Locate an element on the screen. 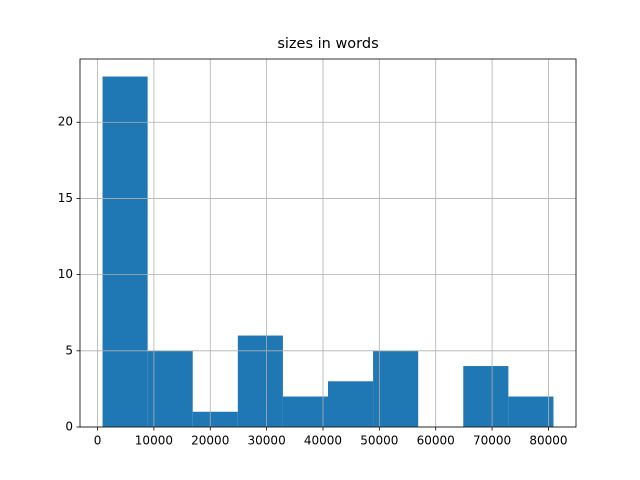 The image size is (640, 480). x-tick-label: 40000 is located at coordinates (323, 441).